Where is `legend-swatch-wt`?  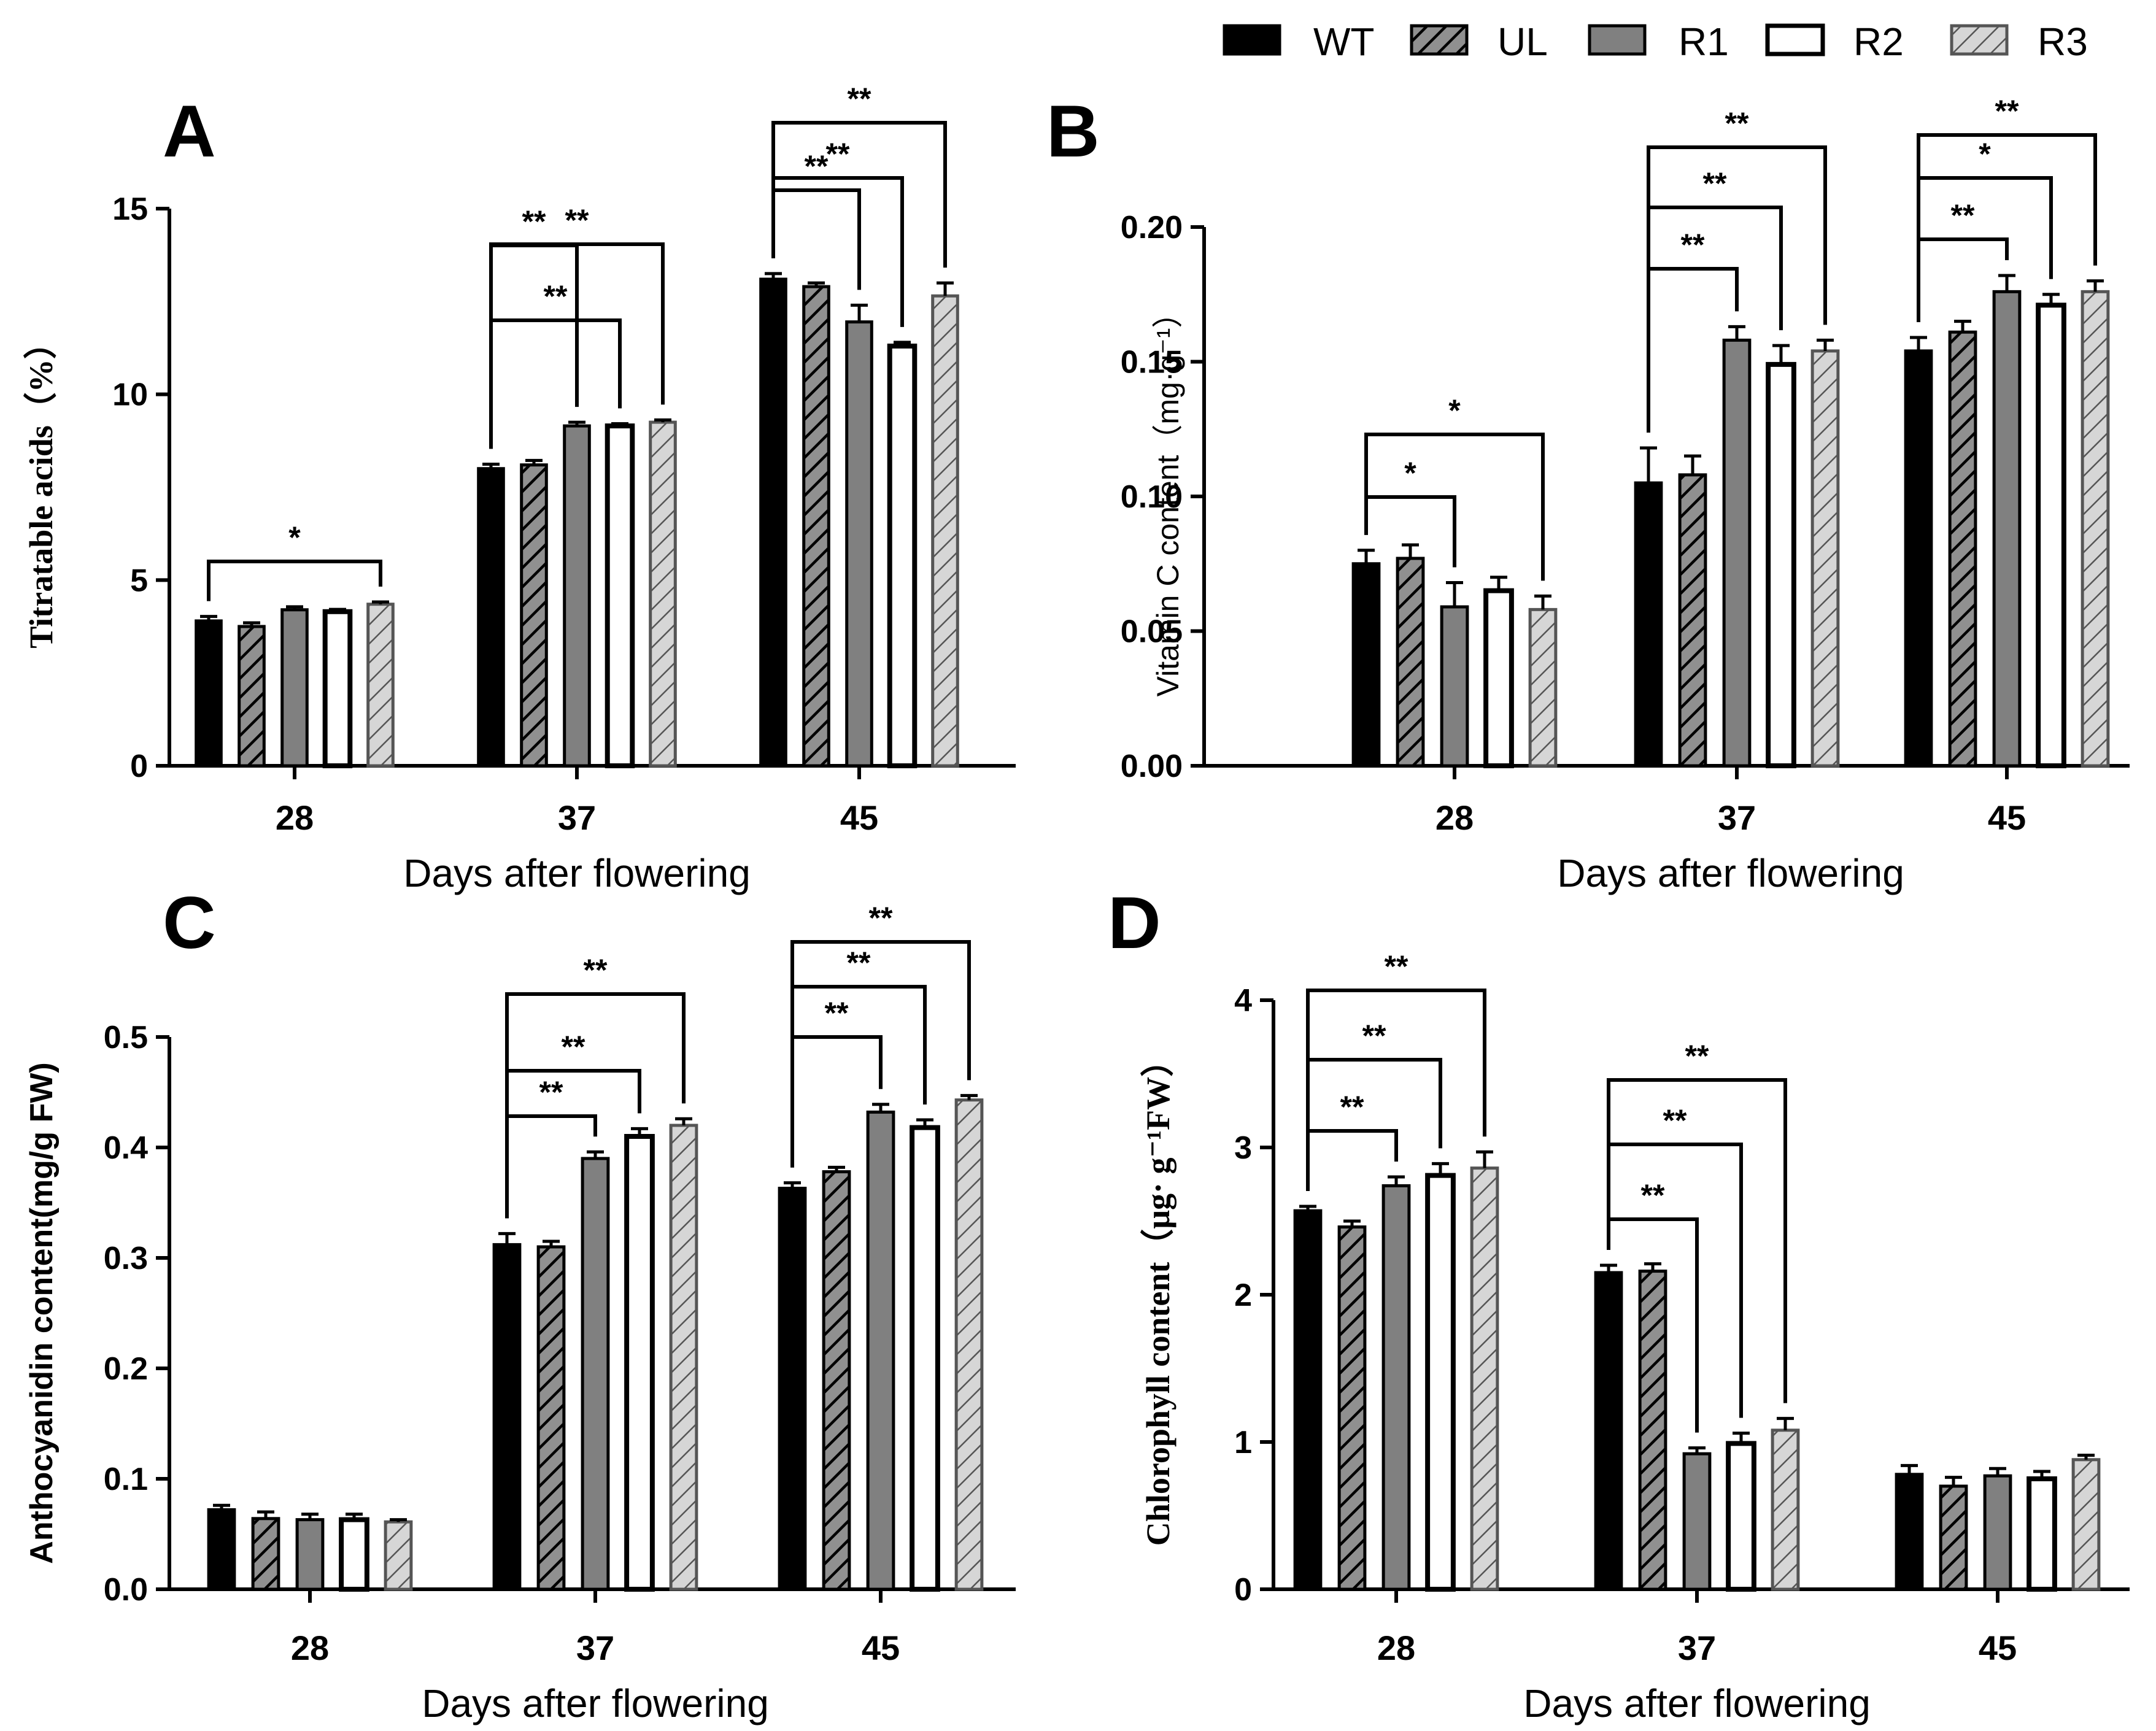
legend-swatch-wt is located at coordinates (1252, 40).